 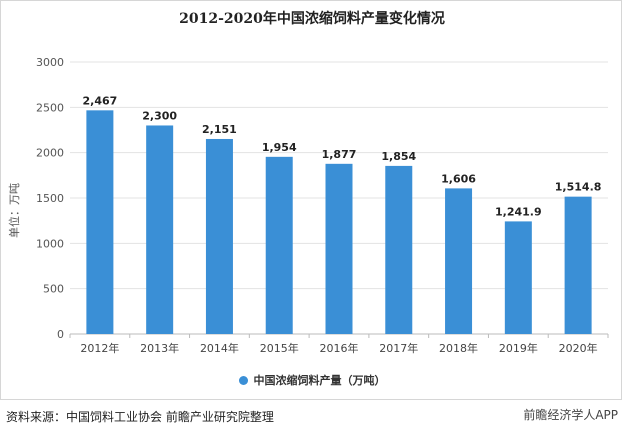 What do you see at coordinates (219, 129) in the screenshot?
I see `data-label: 2,151` at bounding box center [219, 129].